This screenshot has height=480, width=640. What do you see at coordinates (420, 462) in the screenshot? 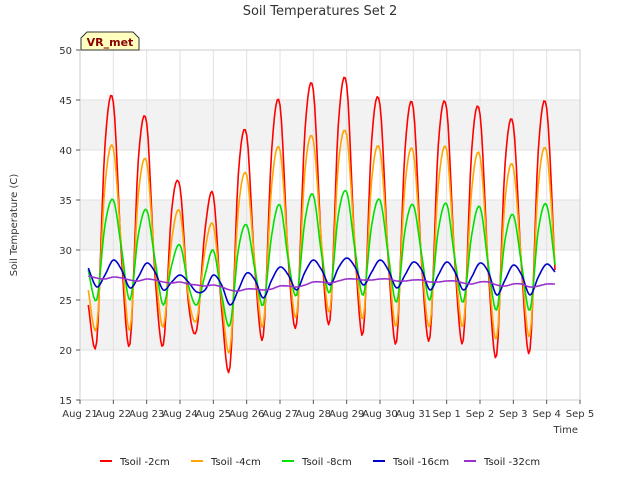
I see `legend-label: Tsoil -16cm` at bounding box center [420, 462].